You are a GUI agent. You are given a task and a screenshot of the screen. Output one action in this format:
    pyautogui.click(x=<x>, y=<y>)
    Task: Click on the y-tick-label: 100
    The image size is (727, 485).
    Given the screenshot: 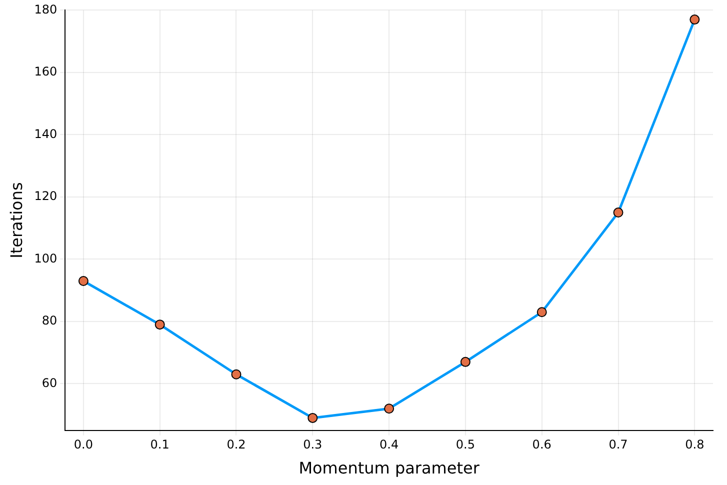 What is the action you would take?
    pyautogui.click(x=46, y=258)
    